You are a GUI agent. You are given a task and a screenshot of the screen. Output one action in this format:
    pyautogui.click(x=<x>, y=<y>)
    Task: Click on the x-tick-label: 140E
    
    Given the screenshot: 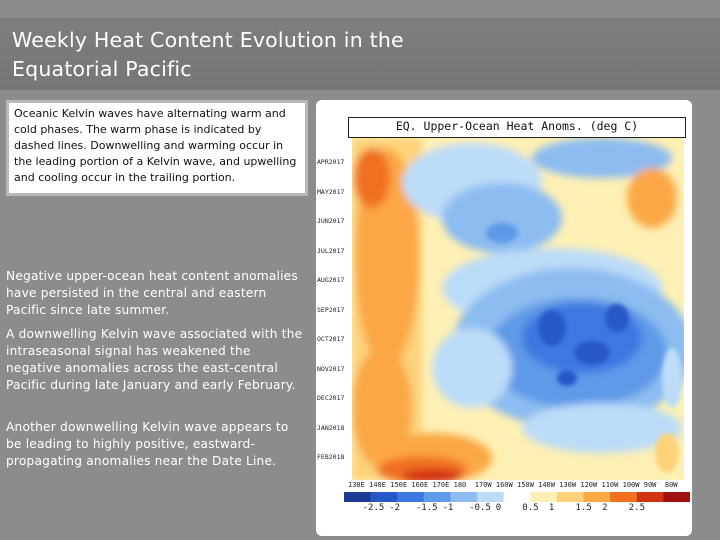 What is the action you would take?
    pyautogui.click(x=377, y=485)
    